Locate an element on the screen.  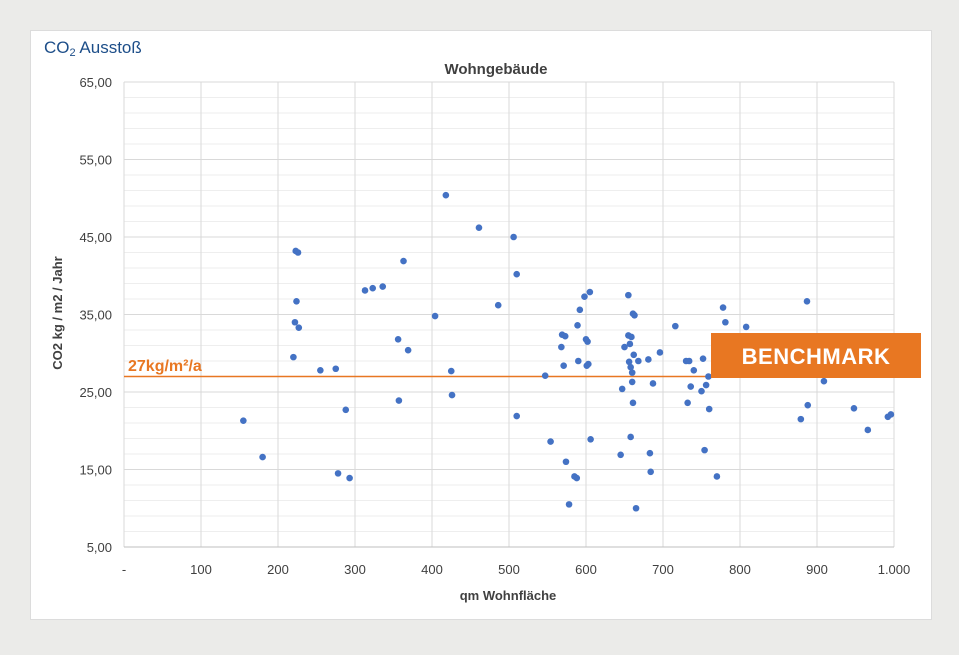
benchmark-badge: BENCHMARK is located at coordinates (816, 355).